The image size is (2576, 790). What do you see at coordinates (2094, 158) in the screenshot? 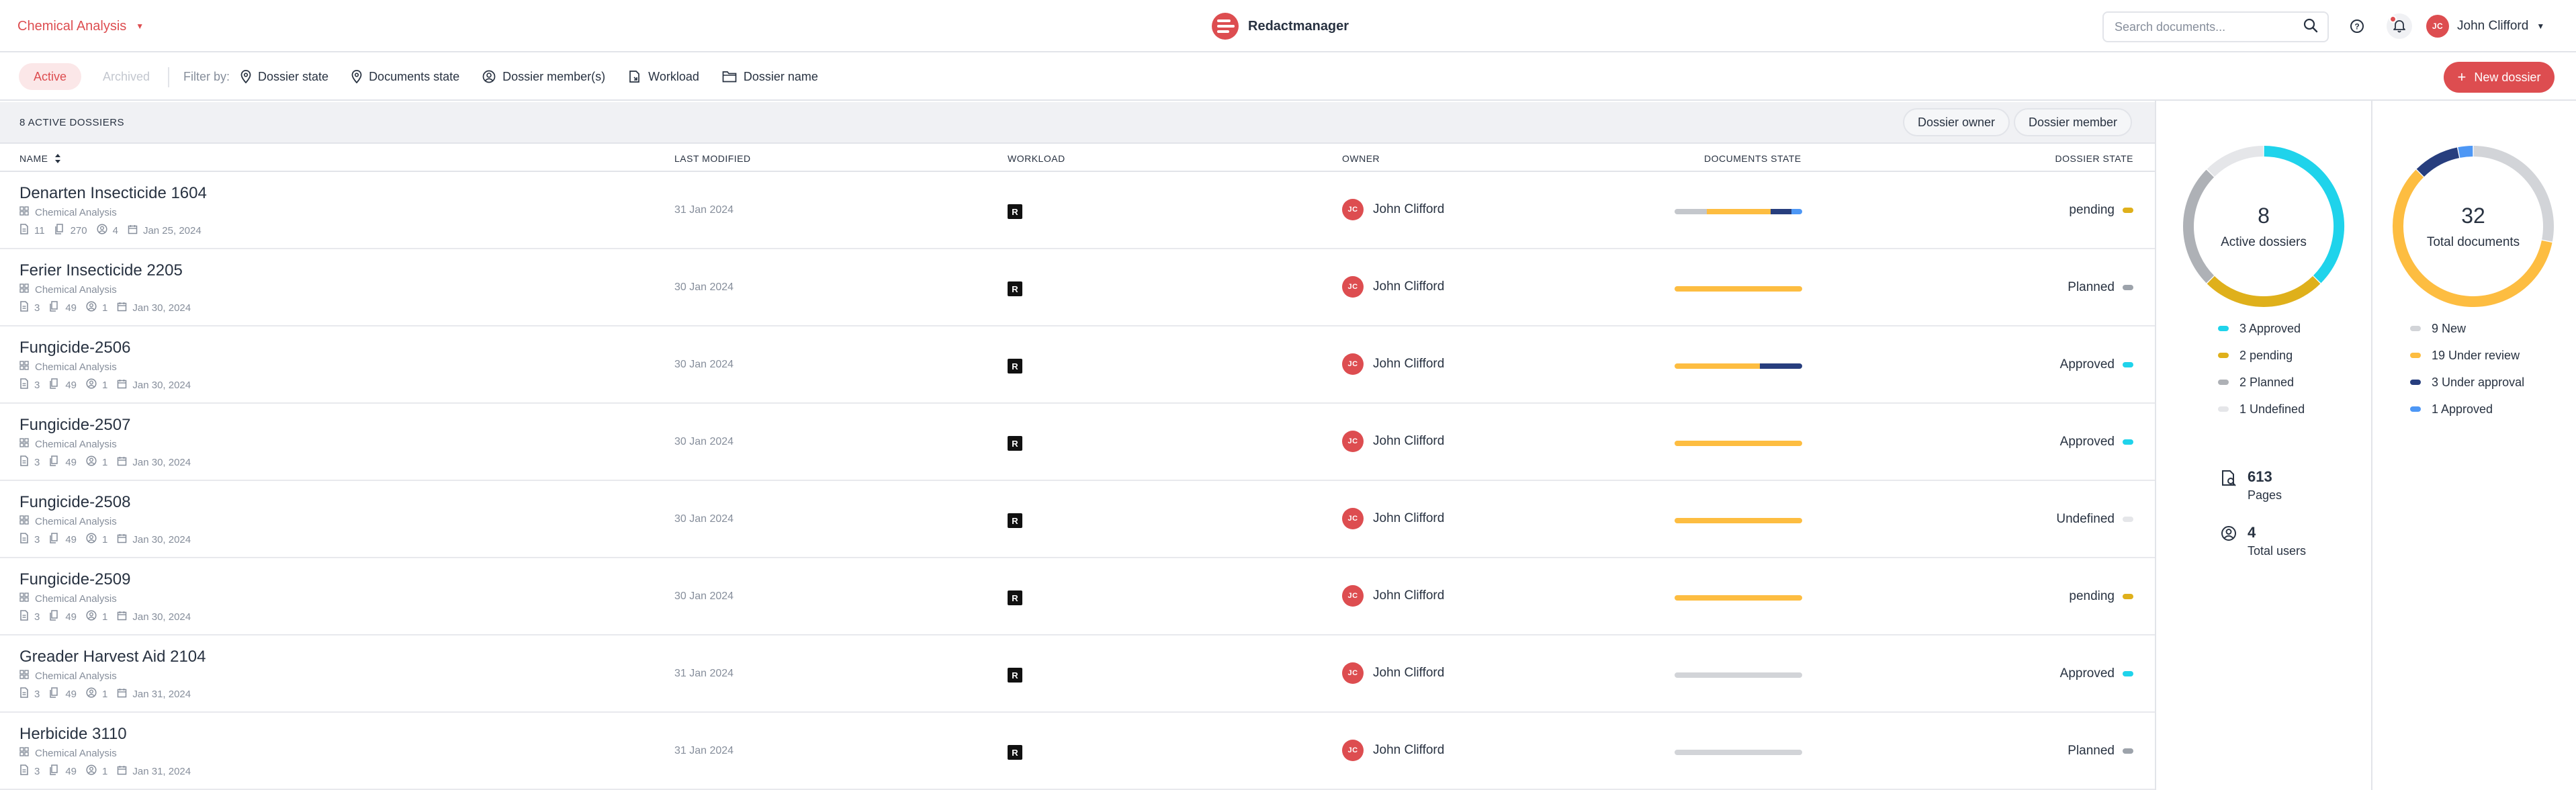
I see `column-dossier-state: DOSSIER STATE` at bounding box center [2094, 158].